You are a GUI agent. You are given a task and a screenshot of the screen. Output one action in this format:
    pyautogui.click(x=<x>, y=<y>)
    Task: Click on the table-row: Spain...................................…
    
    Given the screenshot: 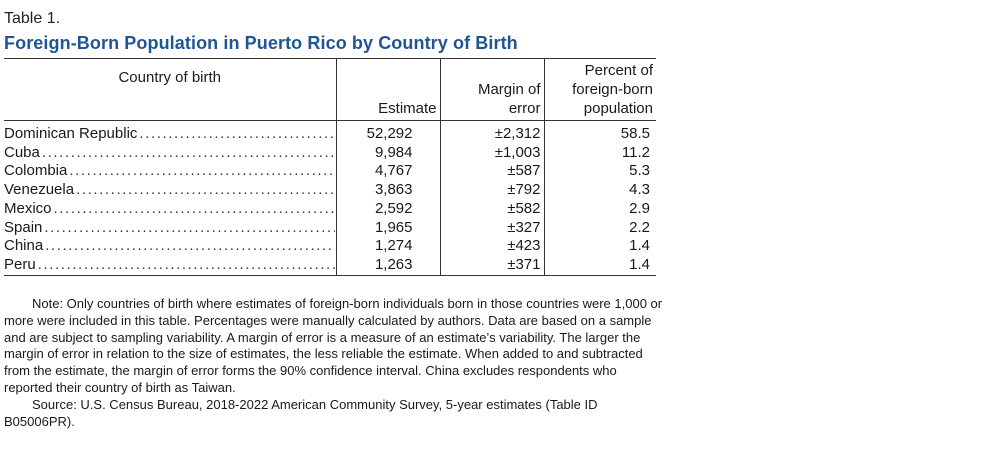 What is the action you would take?
    pyautogui.click(x=330, y=228)
    